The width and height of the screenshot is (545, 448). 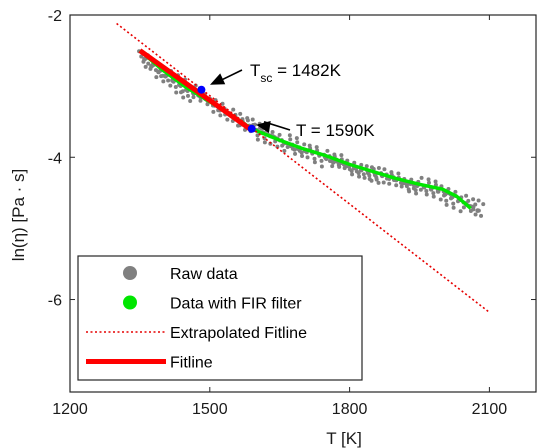 I want to click on y-tick-label: -4, so click(x=55, y=158).